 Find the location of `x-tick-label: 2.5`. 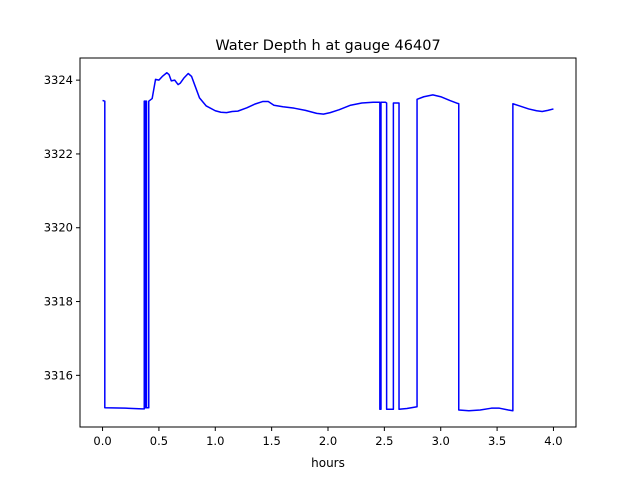

x-tick-label: 2.5 is located at coordinates (384, 441).